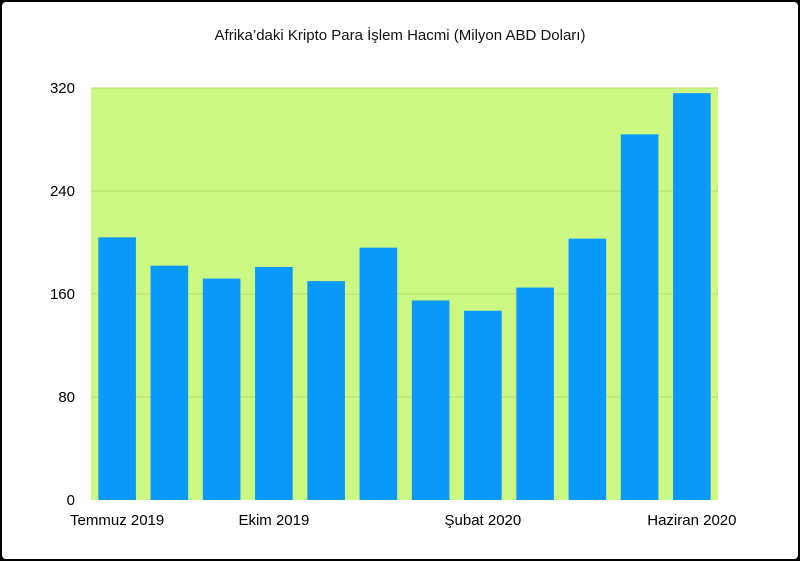 This screenshot has width=800, height=561. Describe the element at coordinates (66, 397) in the screenshot. I see `y-tick-label: 80` at that location.